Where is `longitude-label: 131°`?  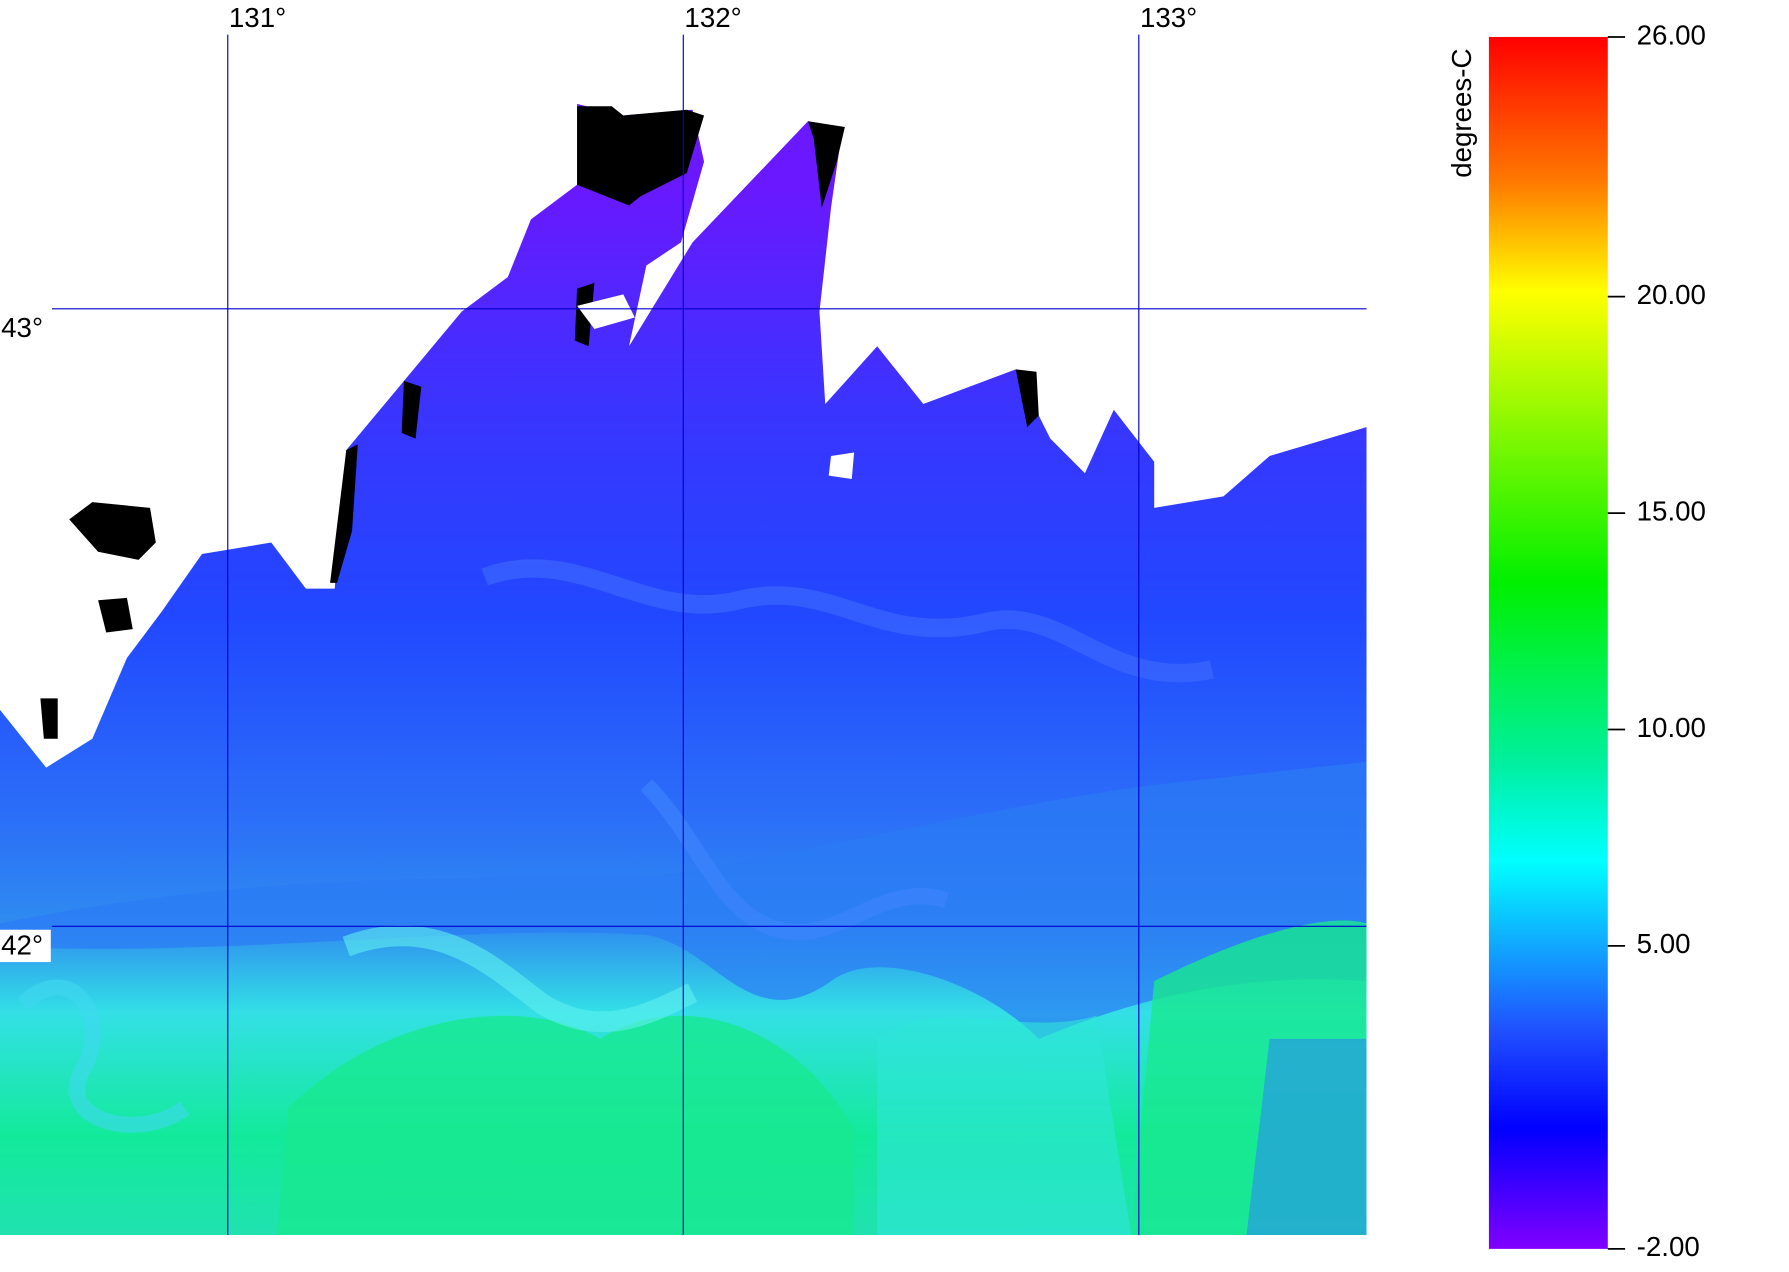 longitude-label: 131° is located at coordinates (257, 17).